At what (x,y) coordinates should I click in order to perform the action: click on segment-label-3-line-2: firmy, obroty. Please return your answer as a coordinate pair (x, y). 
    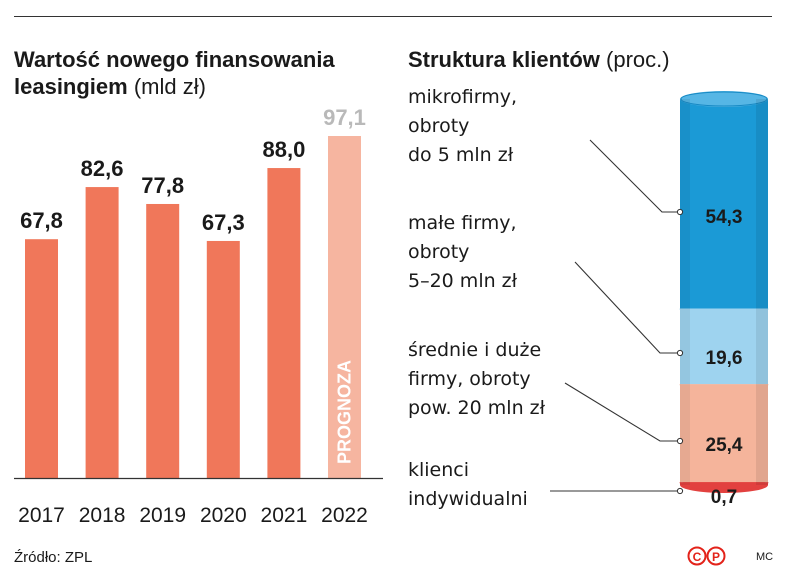
    Looking at the image, I should click on (469, 379).